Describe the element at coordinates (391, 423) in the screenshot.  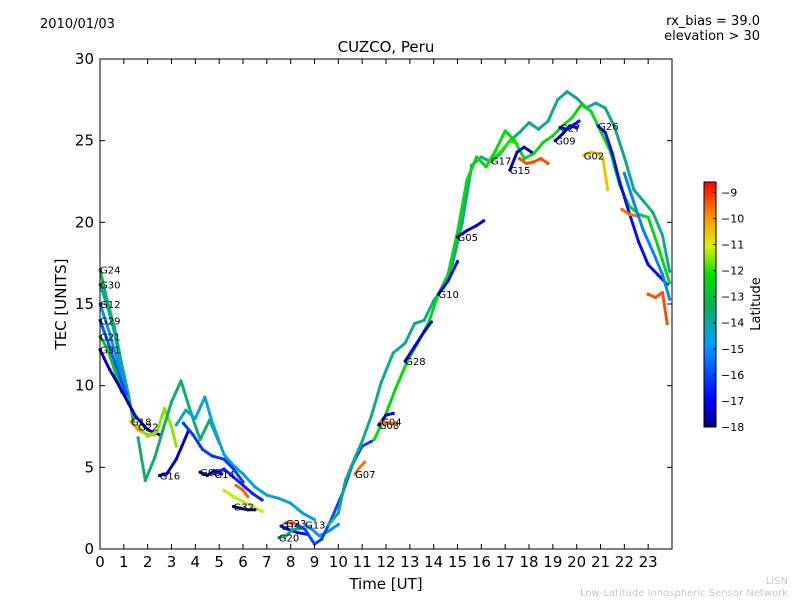
I see `series-label: G04` at that location.